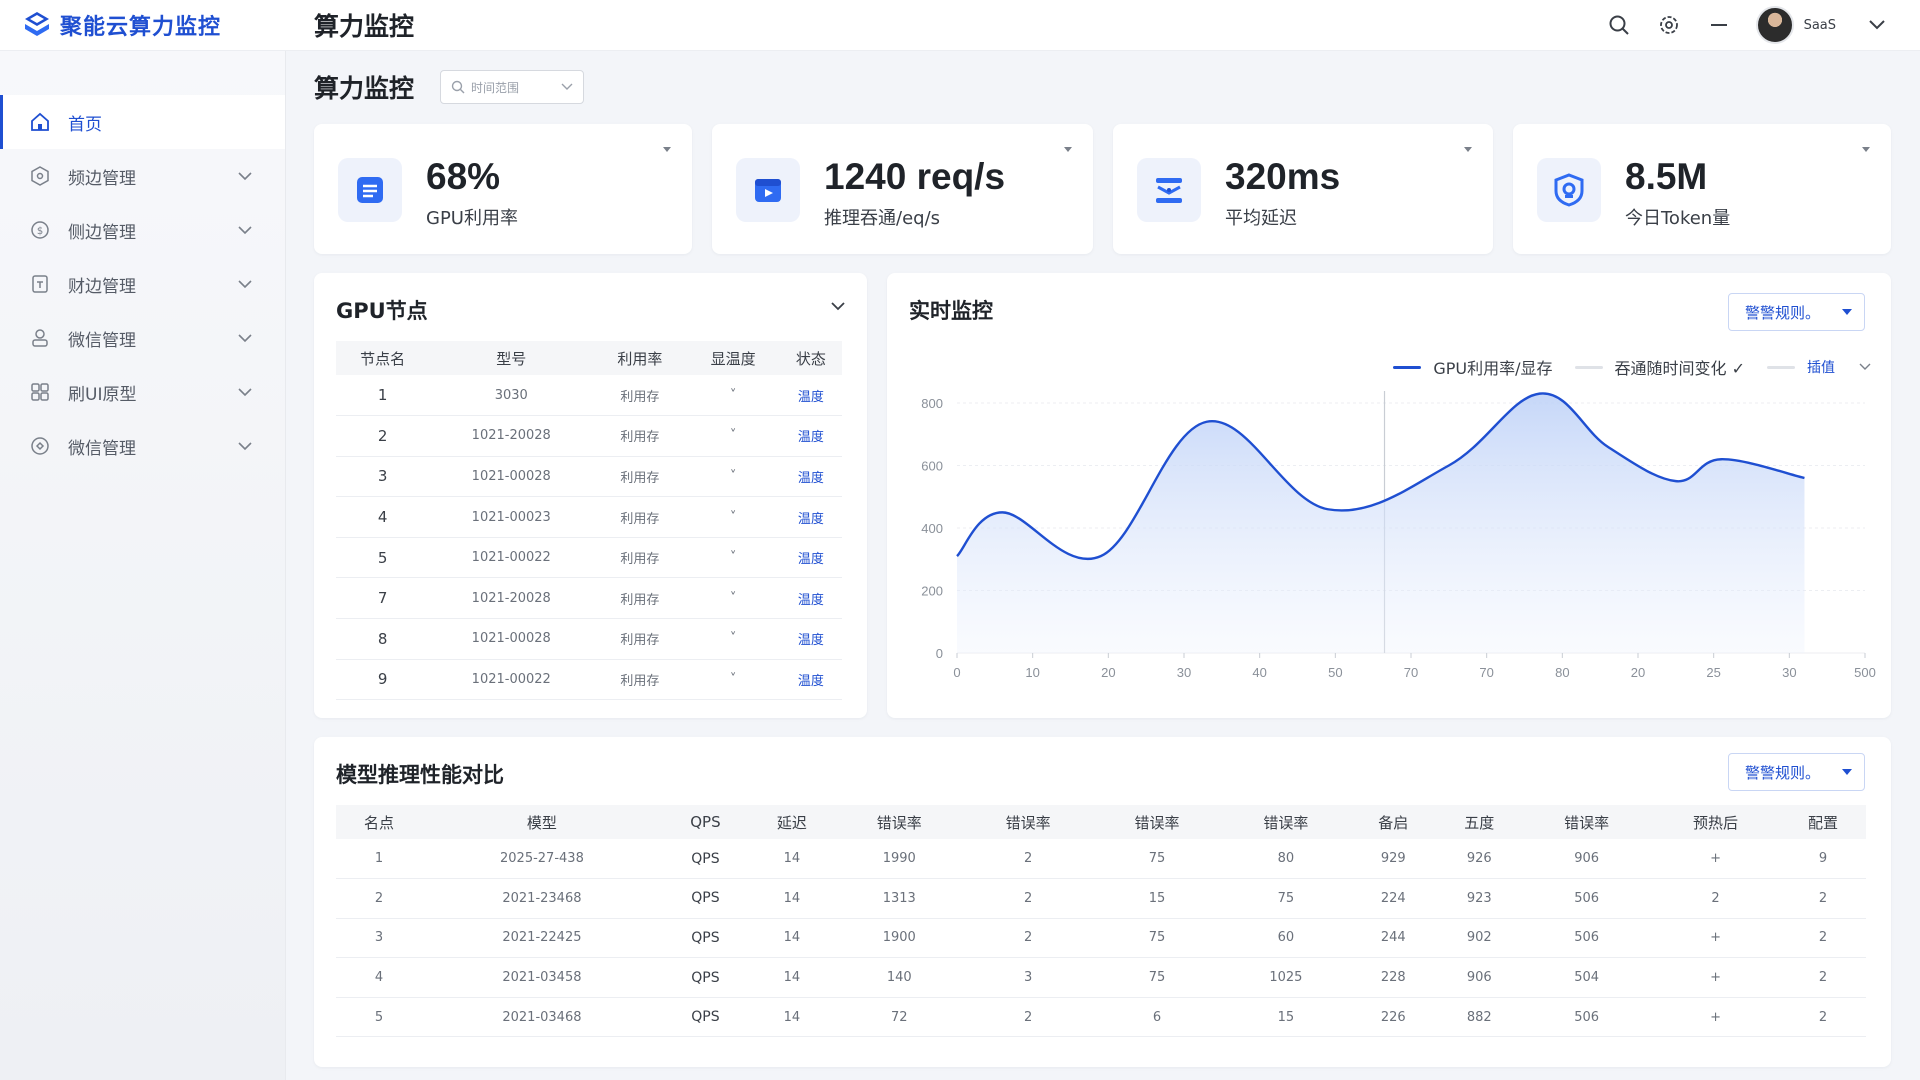 This screenshot has width=1920, height=1080. What do you see at coordinates (142, 122) in the screenshot?
I see `sidebar-item-home: 首页` at bounding box center [142, 122].